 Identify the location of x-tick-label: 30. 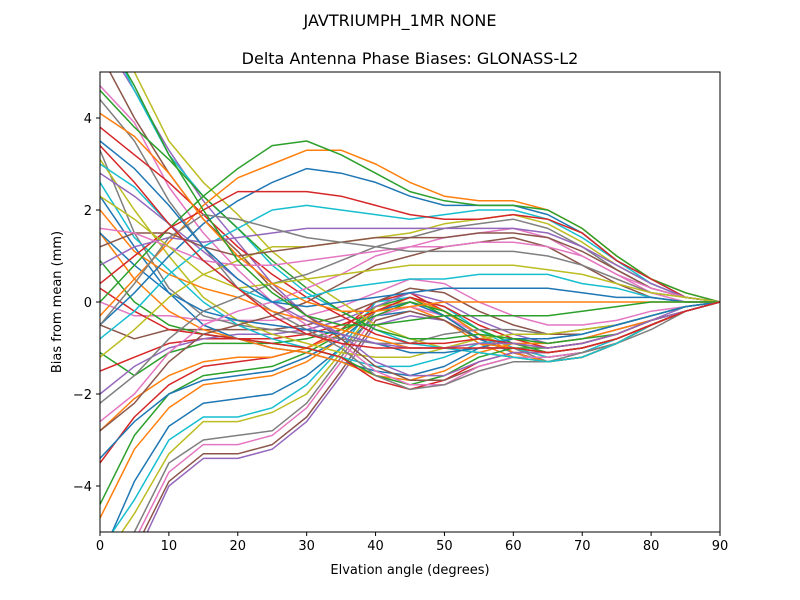
(306, 546).